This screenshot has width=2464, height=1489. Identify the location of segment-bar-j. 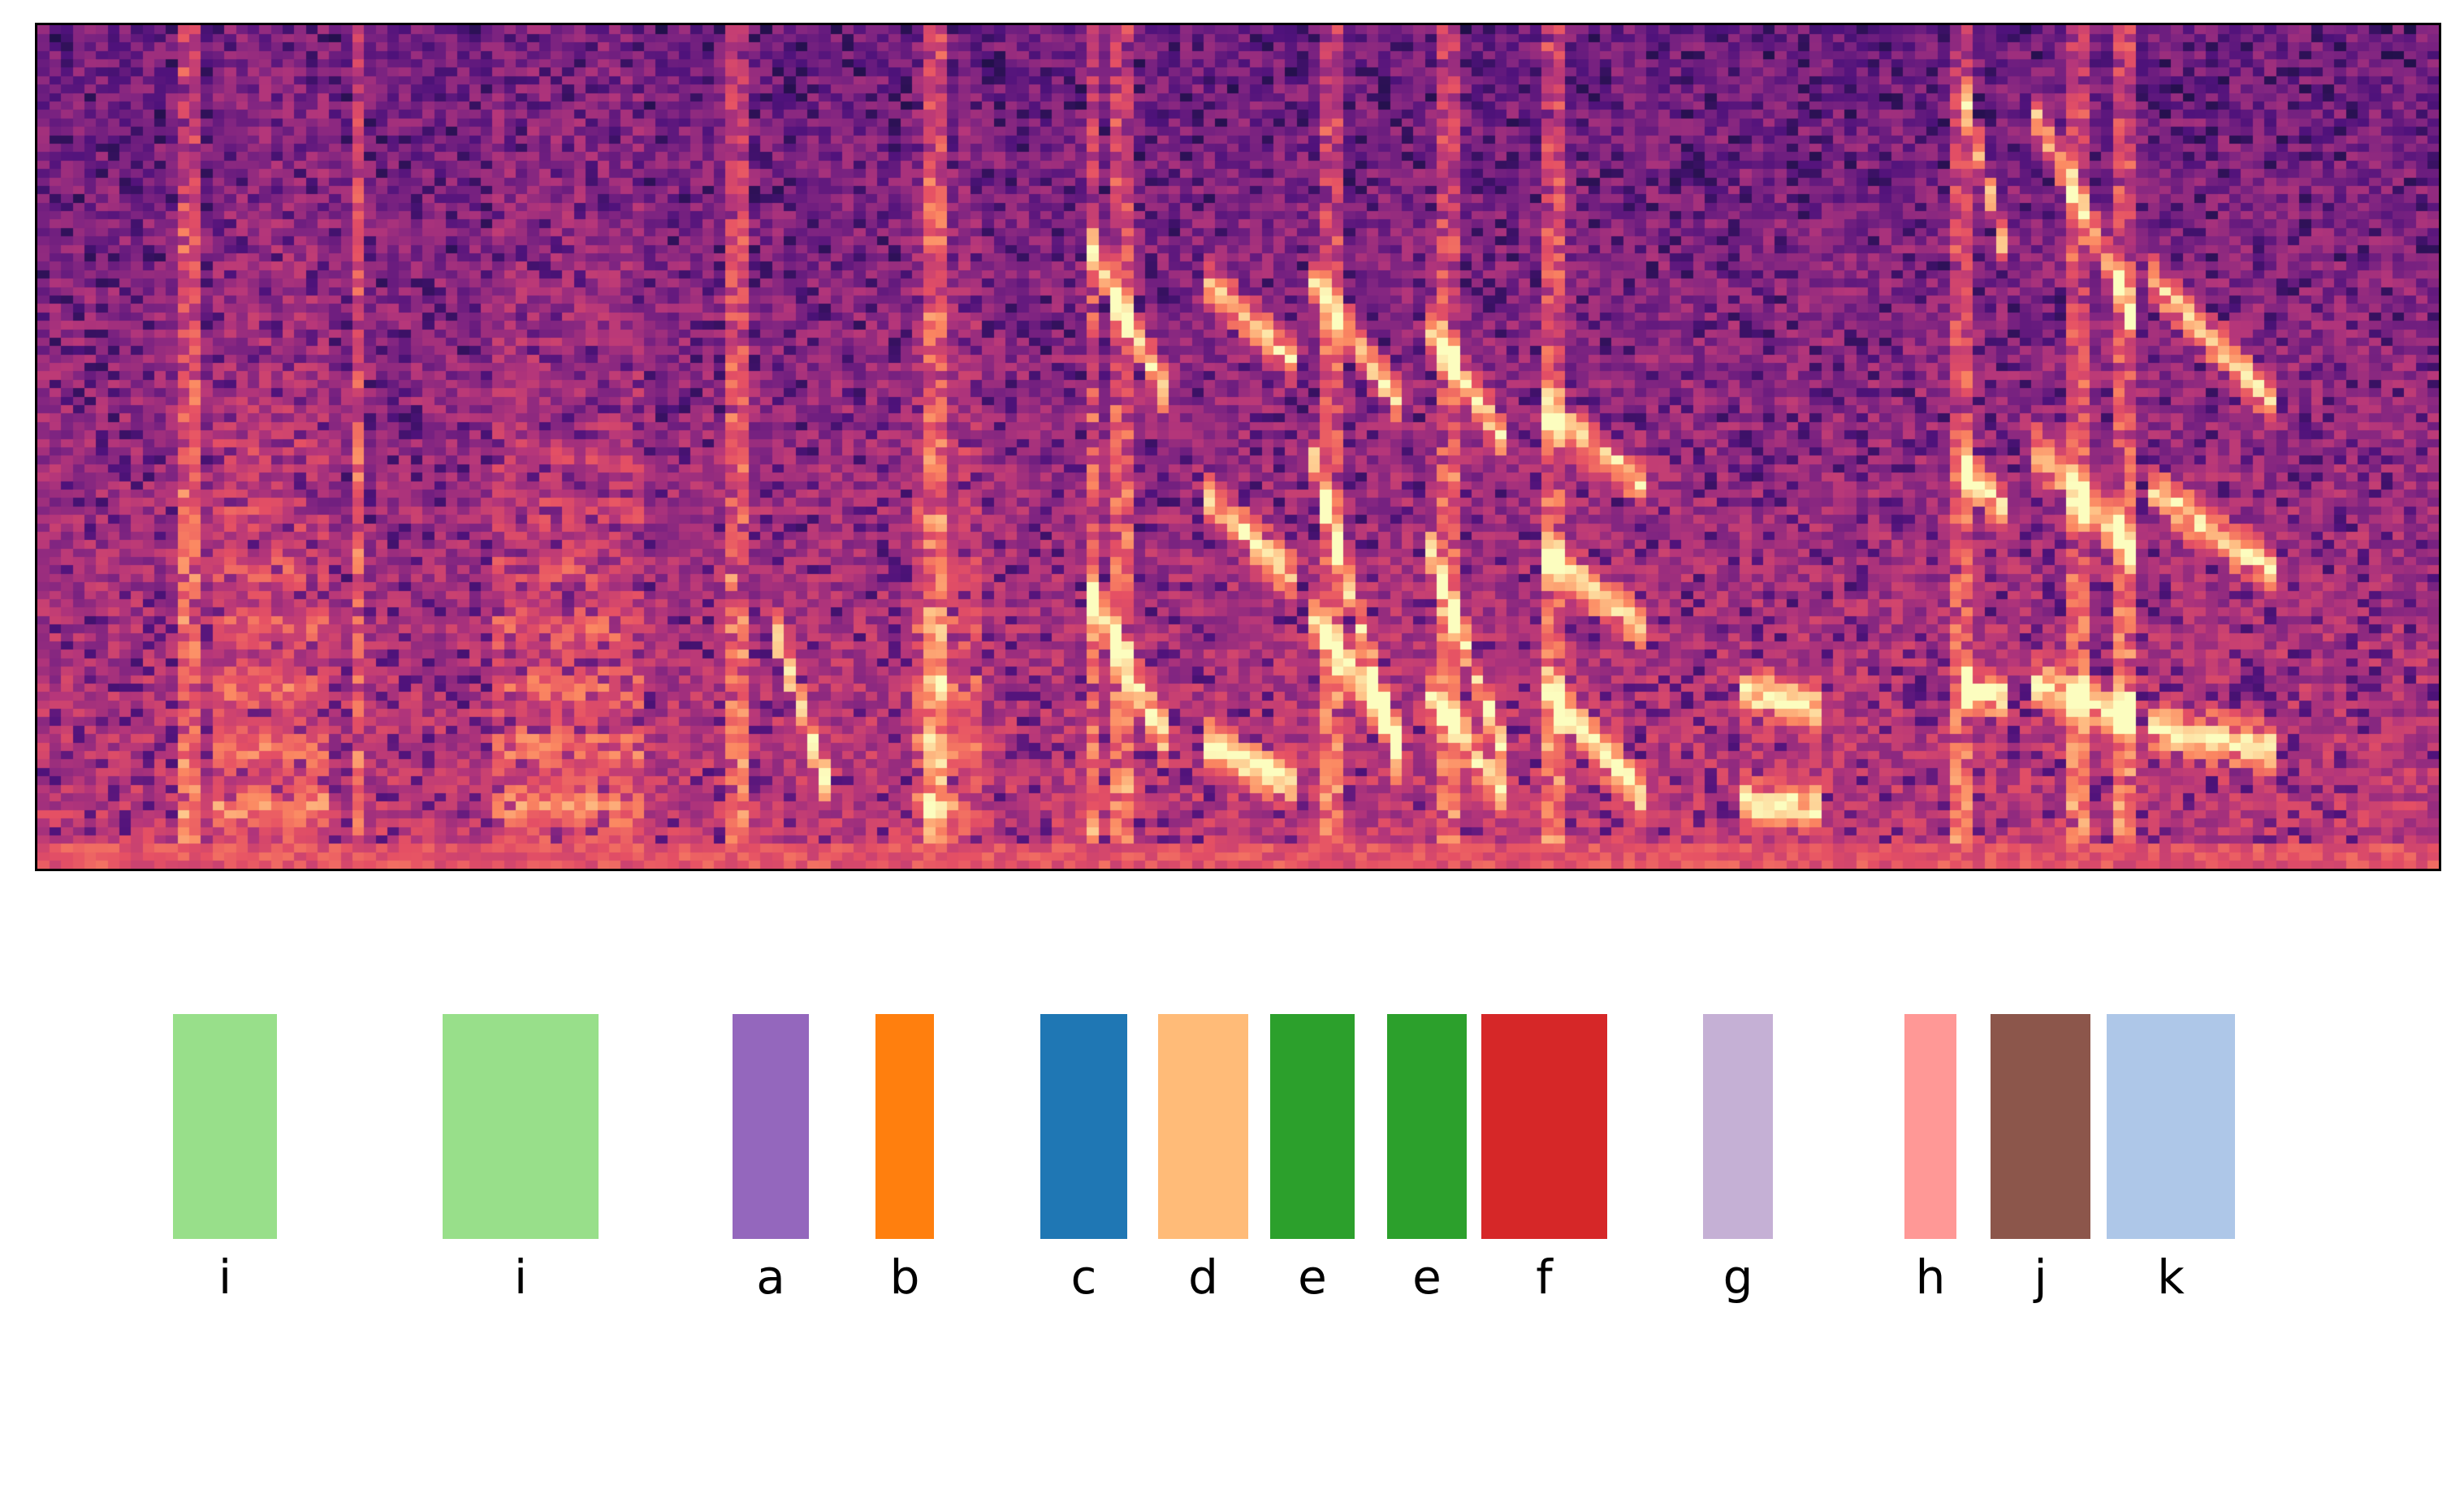
(2040, 1126).